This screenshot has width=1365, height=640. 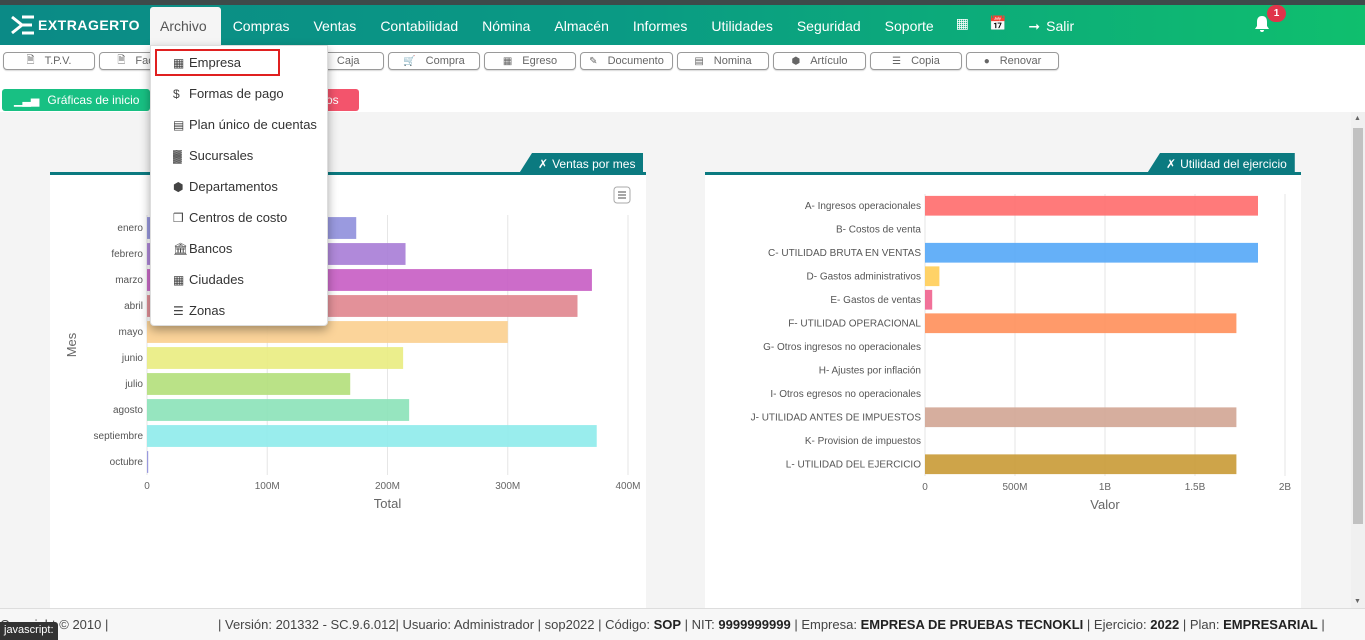 What do you see at coordinates (1323, 624) in the screenshot?
I see `plan-end: |` at bounding box center [1323, 624].